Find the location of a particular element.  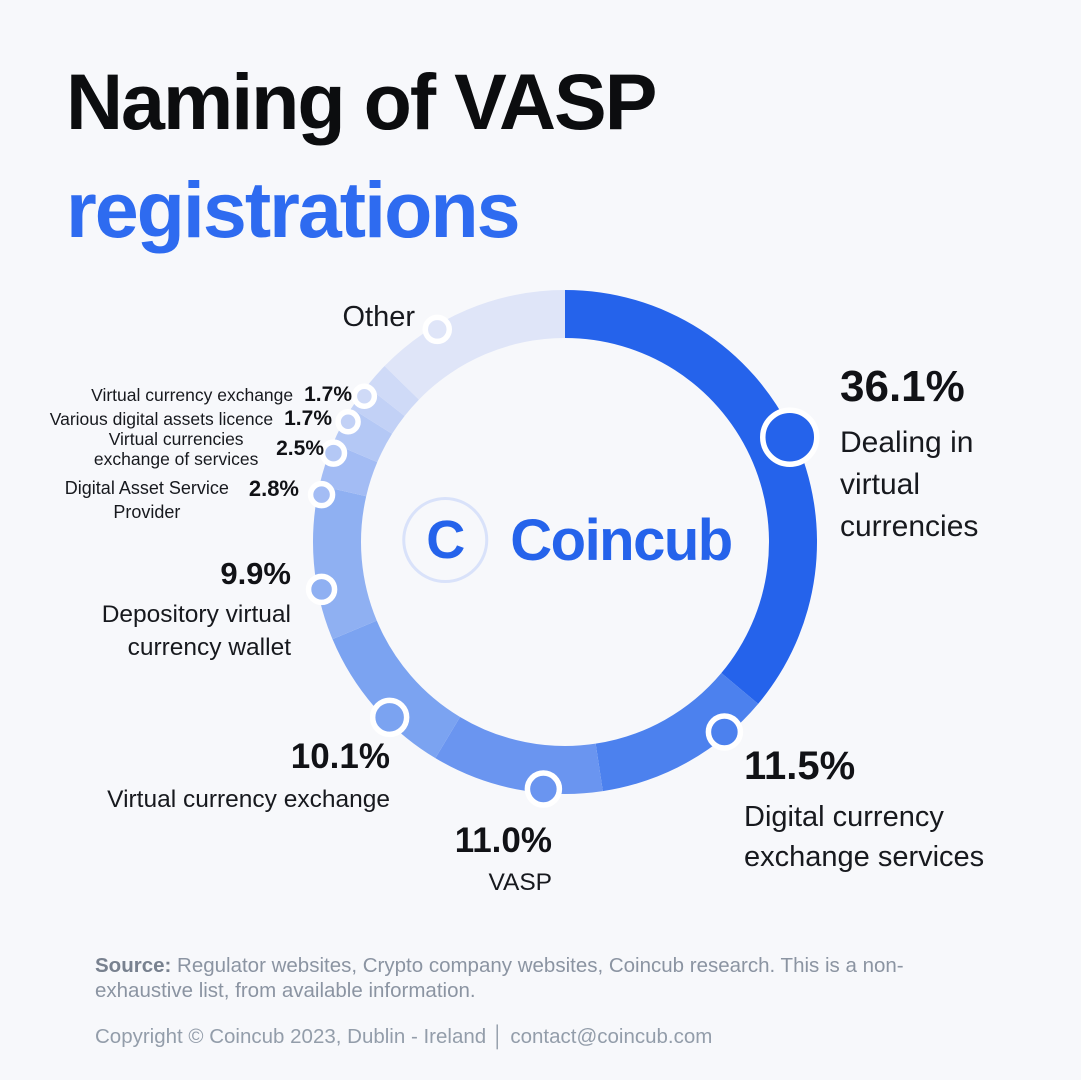

callout-other-label: Other is located at coordinates (378, 317).